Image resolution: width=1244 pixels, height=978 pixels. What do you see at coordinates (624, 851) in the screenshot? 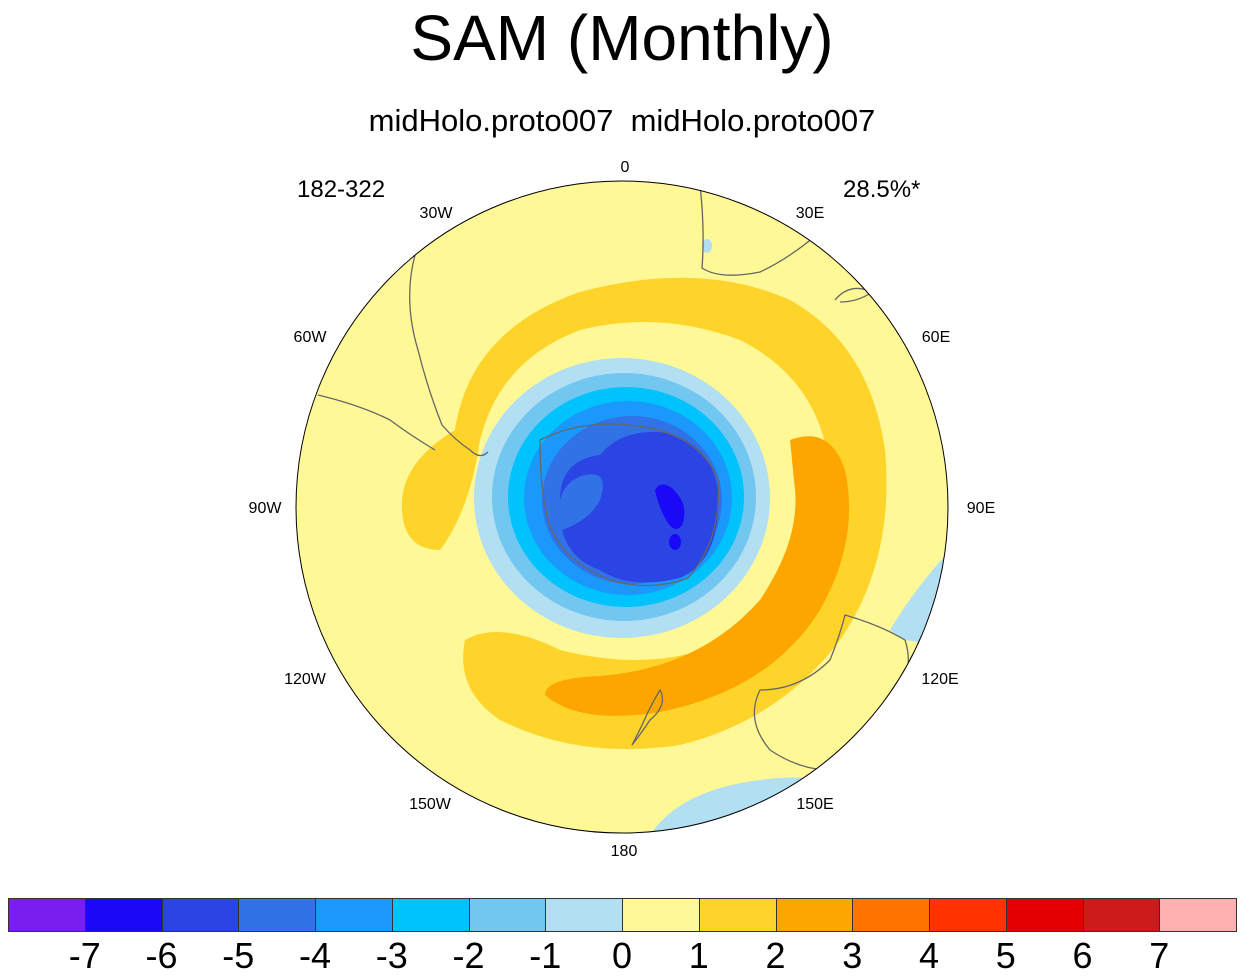
I see `lon-label-180: 180` at bounding box center [624, 851].